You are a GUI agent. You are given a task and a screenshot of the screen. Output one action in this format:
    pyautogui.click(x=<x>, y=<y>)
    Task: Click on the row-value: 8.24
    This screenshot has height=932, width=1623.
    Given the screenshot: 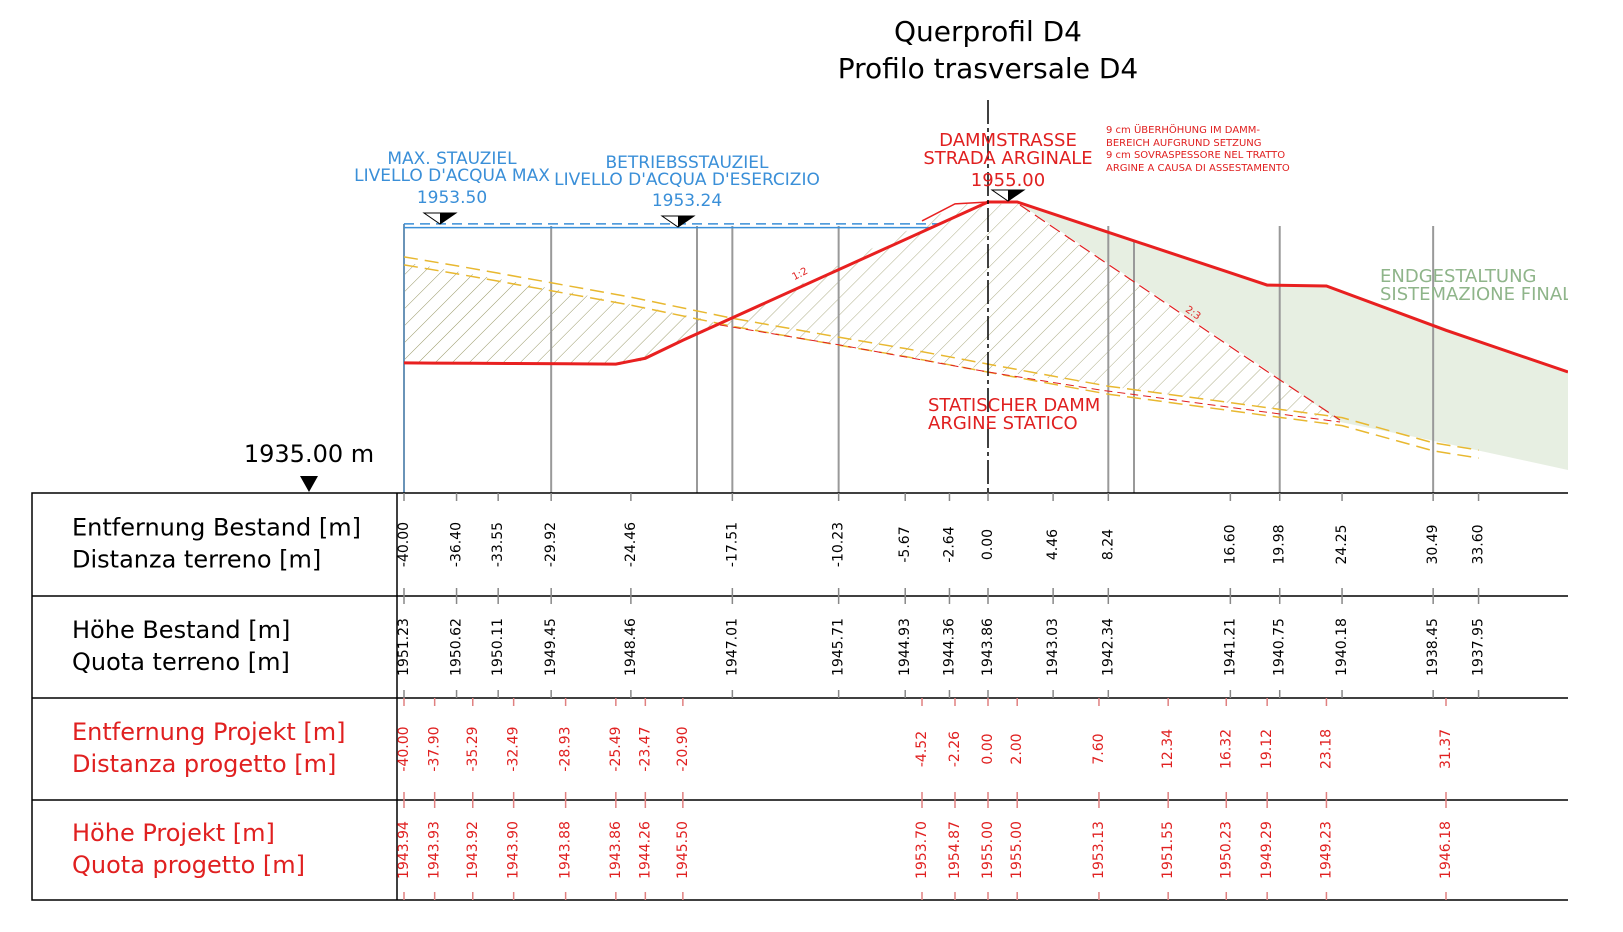 What is the action you would take?
    pyautogui.click(x=1108, y=544)
    